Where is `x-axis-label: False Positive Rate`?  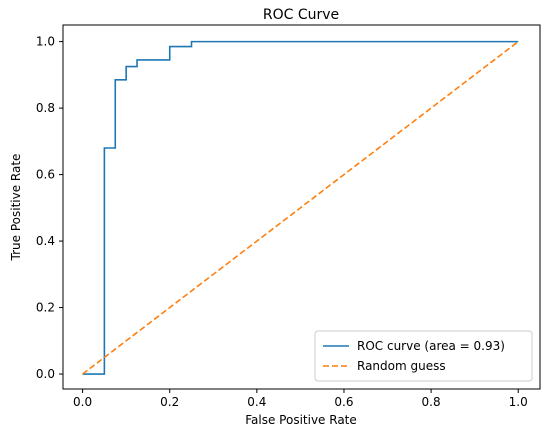 x-axis-label: False Positive Rate is located at coordinates (301, 420).